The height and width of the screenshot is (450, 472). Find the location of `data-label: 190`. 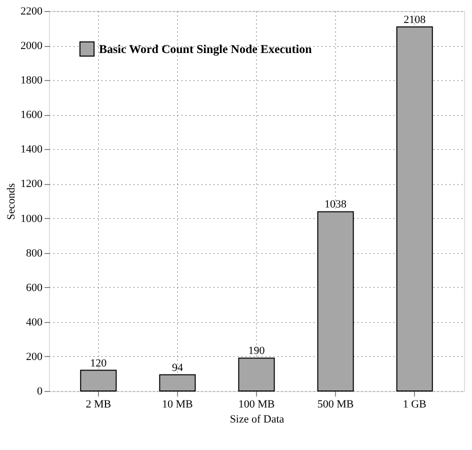

data-label: 190 is located at coordinates (257, 351).